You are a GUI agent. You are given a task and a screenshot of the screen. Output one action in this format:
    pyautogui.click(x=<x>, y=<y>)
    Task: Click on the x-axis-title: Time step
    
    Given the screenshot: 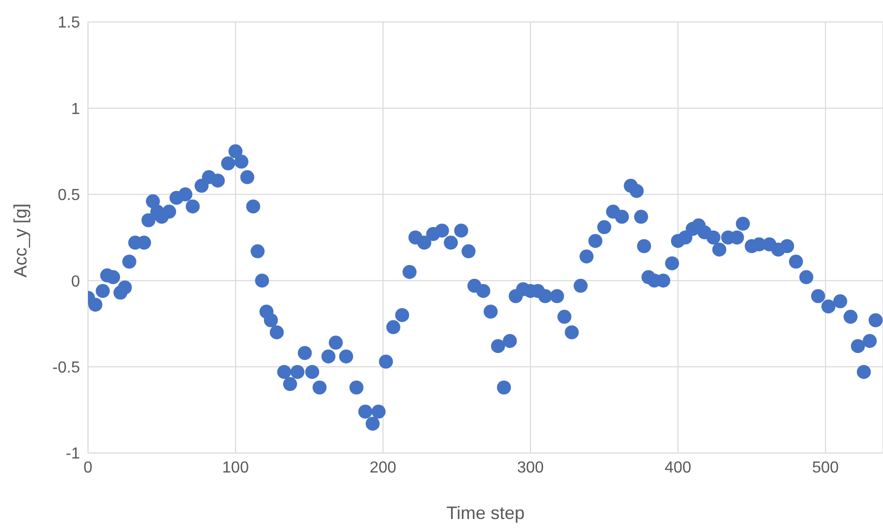 What is the action you would take?
    pyautogui.click(x=485, y=513)
    